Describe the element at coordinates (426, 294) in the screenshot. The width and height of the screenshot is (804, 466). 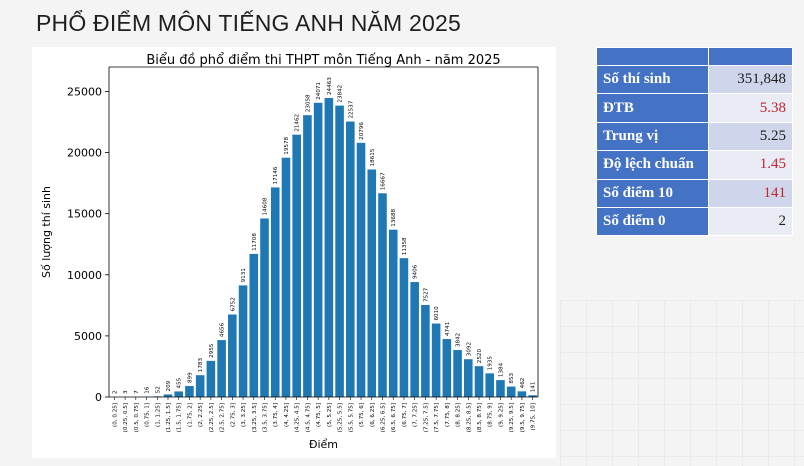
I see `data-label: 7527` at that location.